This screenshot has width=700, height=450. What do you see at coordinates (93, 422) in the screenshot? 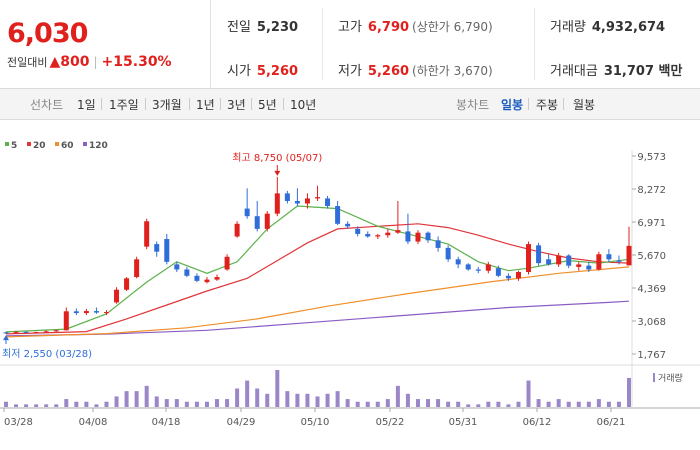
I see `x-tick-label: 04/08` at bounding box center [93, 422].